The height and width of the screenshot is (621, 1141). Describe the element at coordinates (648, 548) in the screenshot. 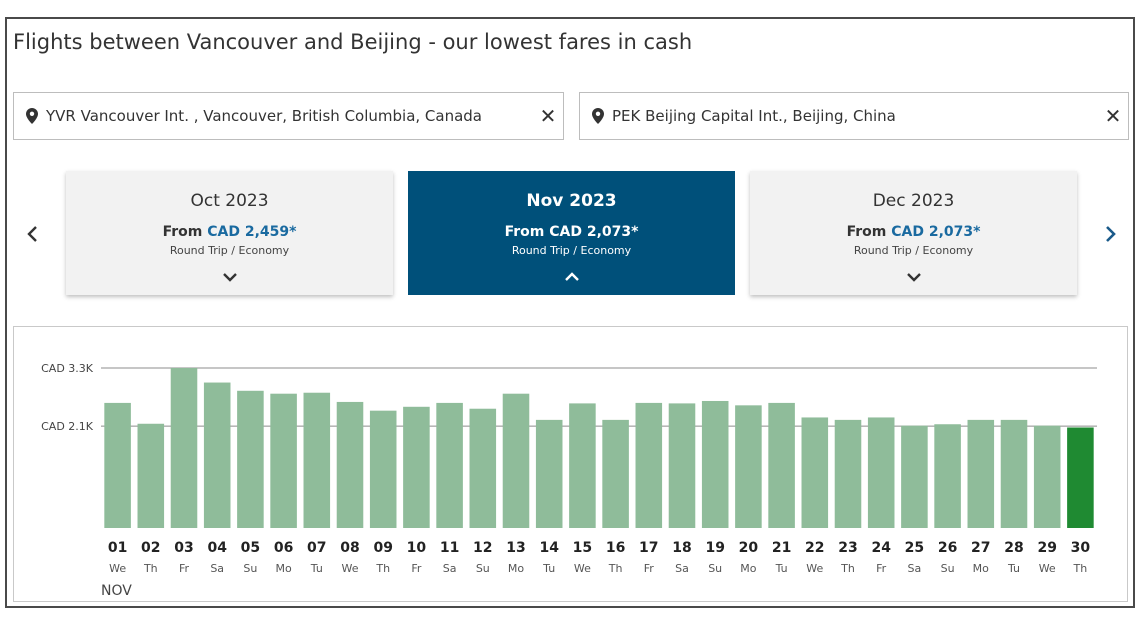

I see `day-number-label: 17` at that location.